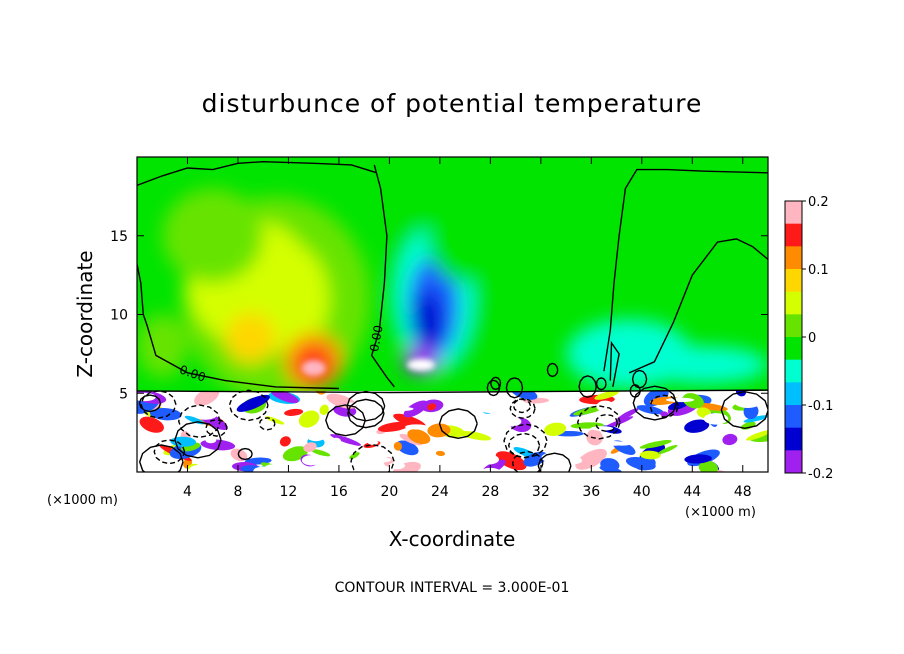  Describe the element at coordinates (720, 512) in the screenshot. I see `x-axis-unit-right: (×1000 m)` at that location.